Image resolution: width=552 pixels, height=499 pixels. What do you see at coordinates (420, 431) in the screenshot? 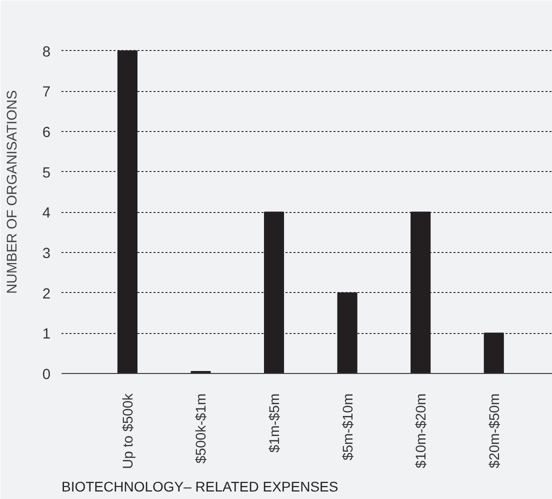
I see `x-tick-label: $10m-$20m` at bounding box center [420, 431].